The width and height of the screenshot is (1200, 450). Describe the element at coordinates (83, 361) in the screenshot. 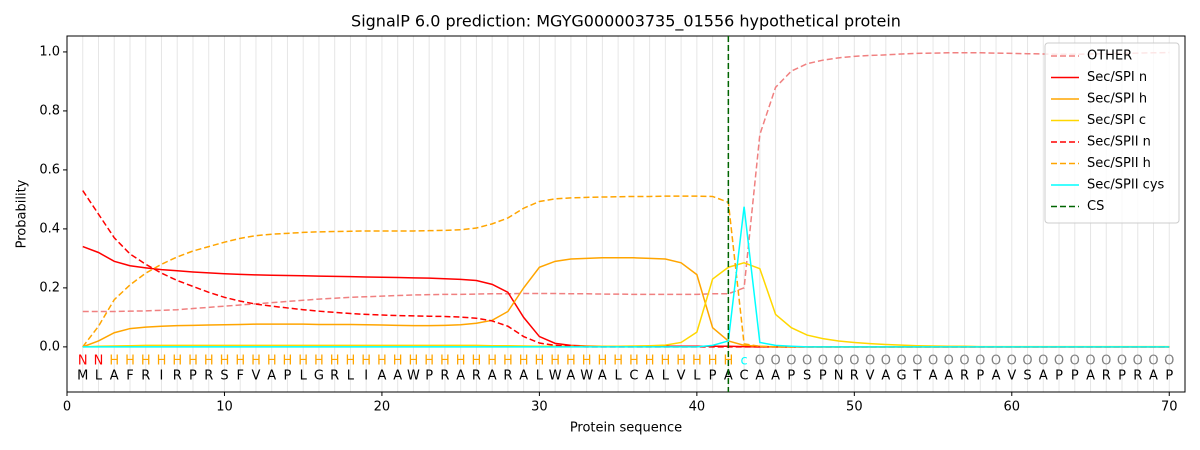

I see `region-label: N` at that location.